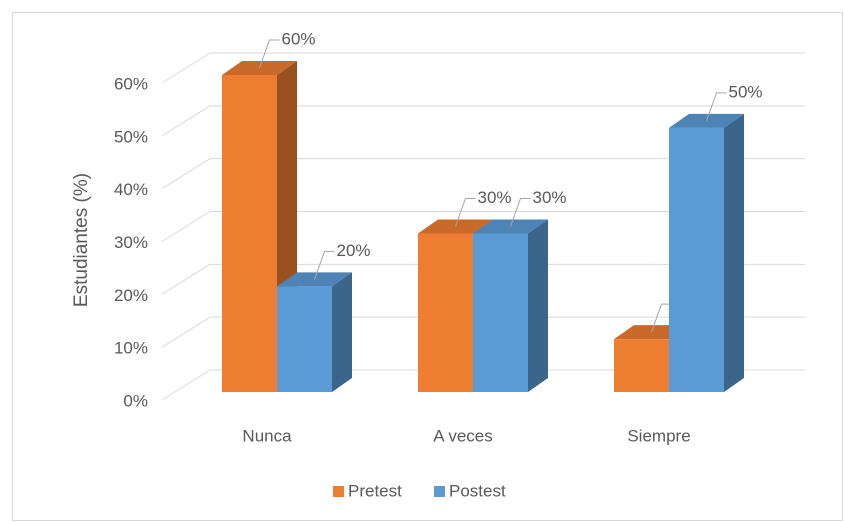 Image resolution: width=844 pixels, height=522 pixels. I want to click on legend-label: Postest, so click(477, 490).